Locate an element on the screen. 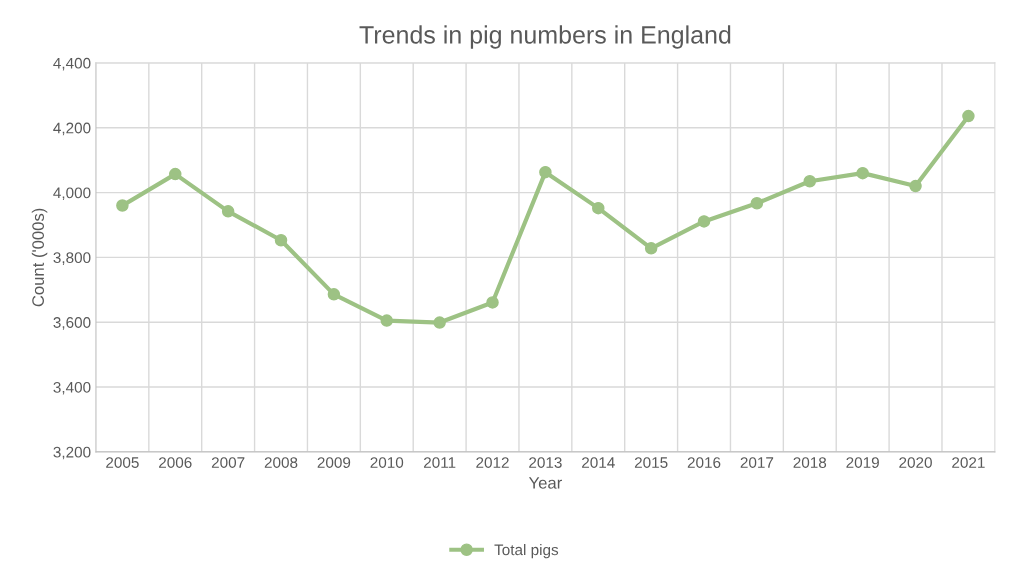 The height and width of the screenshot is (572, 1010). y-tick-label: 3,800 is located at coordinates (72, 258).